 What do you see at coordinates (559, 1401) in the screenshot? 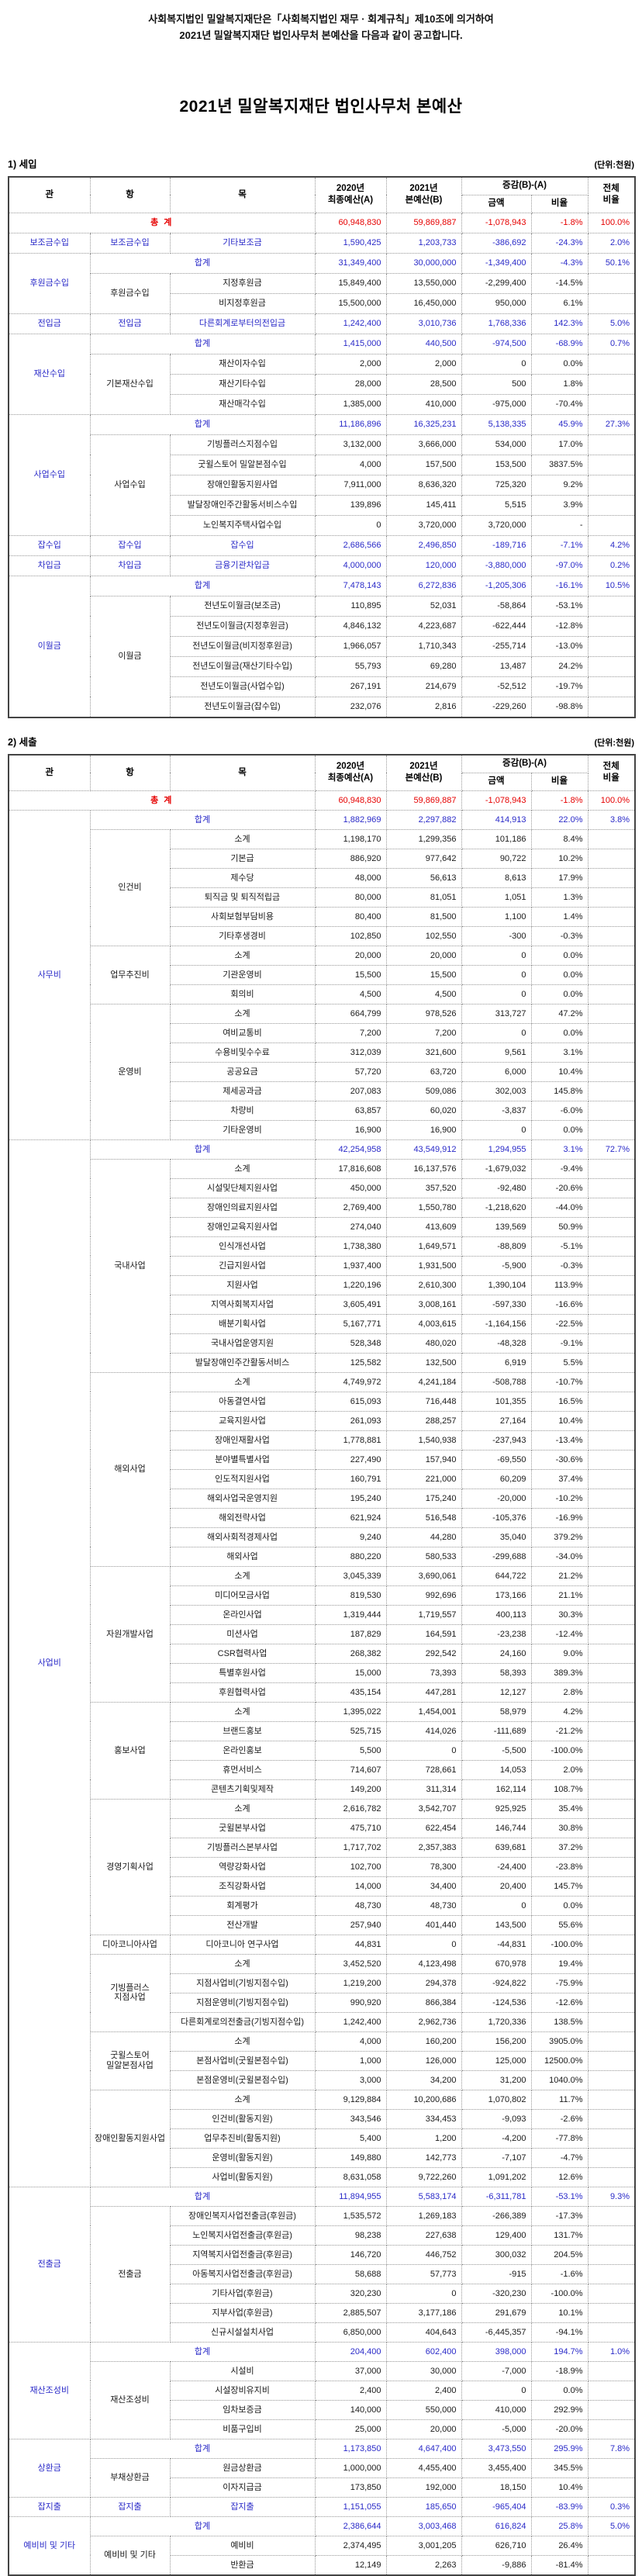
I see `change-ratio-cell: 16.5%` at bounding box center [559, 1401].